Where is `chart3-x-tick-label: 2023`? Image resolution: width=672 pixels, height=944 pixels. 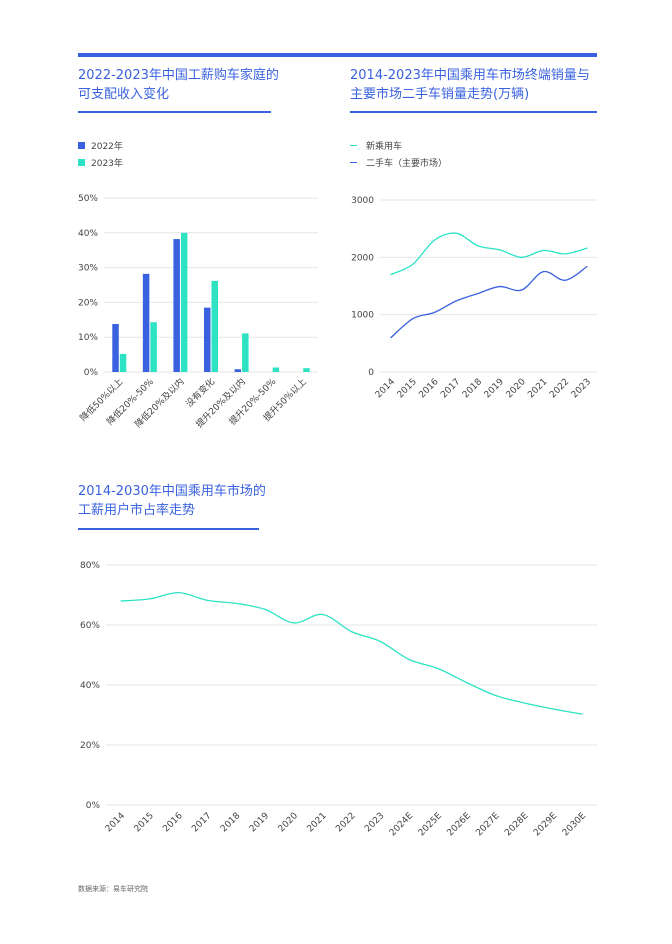 chart3-x-tick-label: 2023 is located at coordinates (374, 822).